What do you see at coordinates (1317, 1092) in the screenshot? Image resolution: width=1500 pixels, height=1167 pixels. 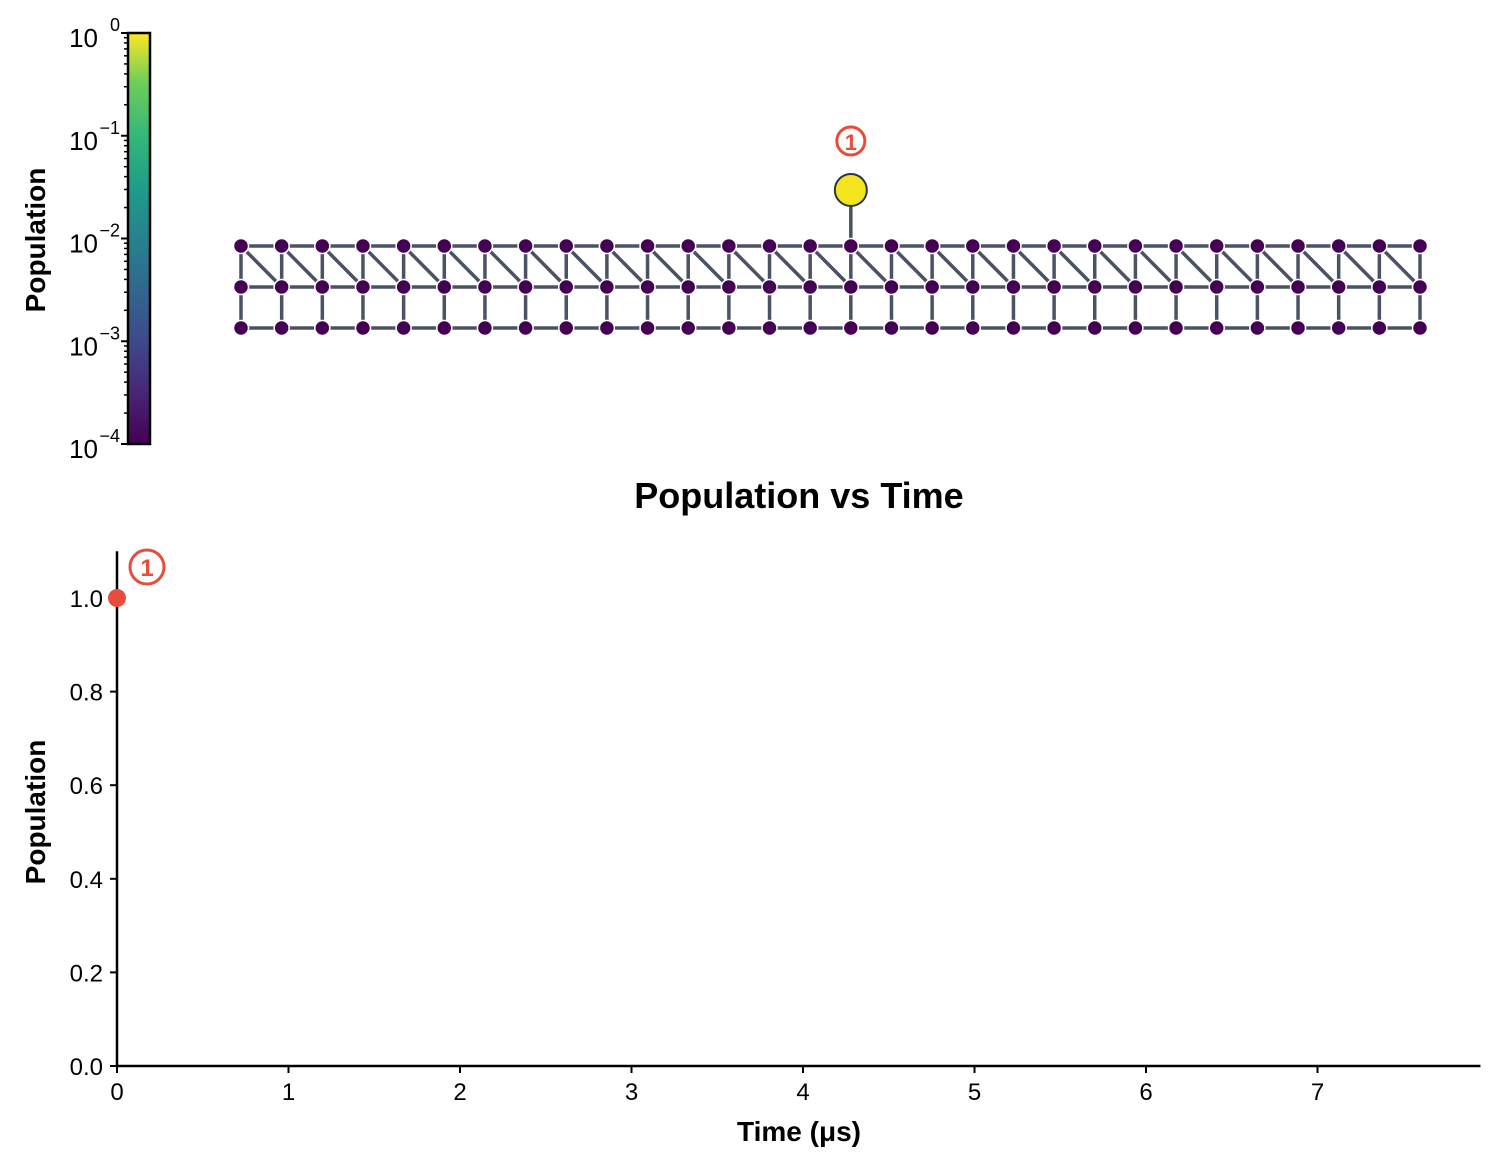 I see `x-tick-label: 7` at bounding box center [1317, 1092].